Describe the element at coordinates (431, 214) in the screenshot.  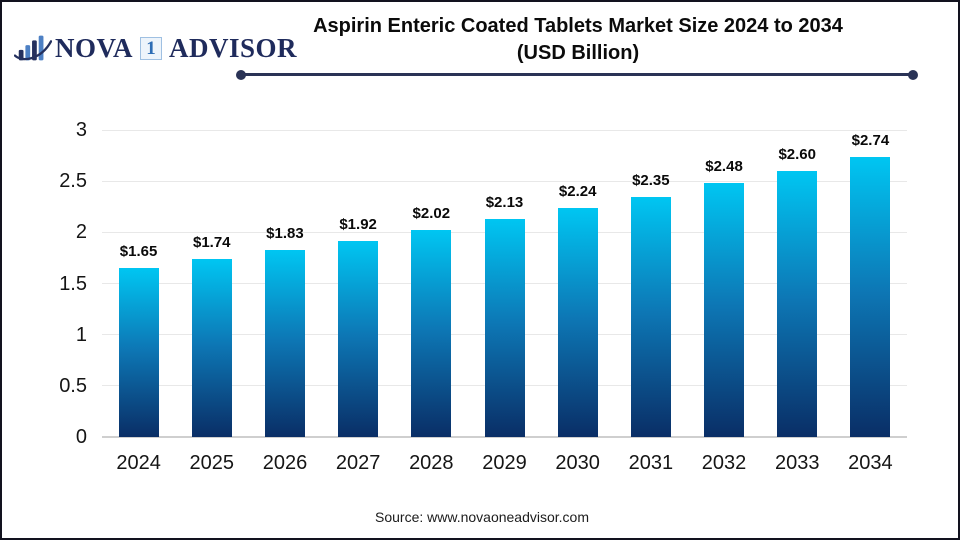
I see `bar-value-label: $2.02` at that location.